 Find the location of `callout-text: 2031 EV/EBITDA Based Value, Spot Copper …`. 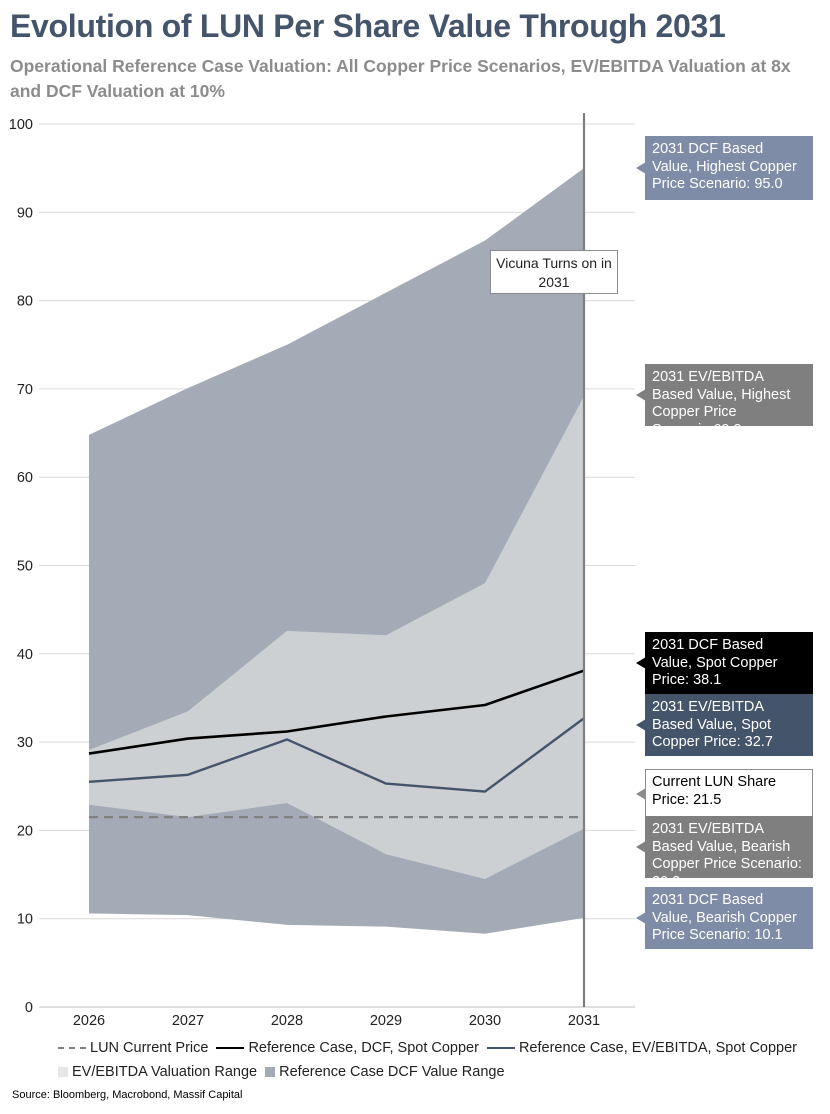

callout-text: 2031 EV/EBITDA Based Value, Spot Copper … is located at coordinates (712, 724).